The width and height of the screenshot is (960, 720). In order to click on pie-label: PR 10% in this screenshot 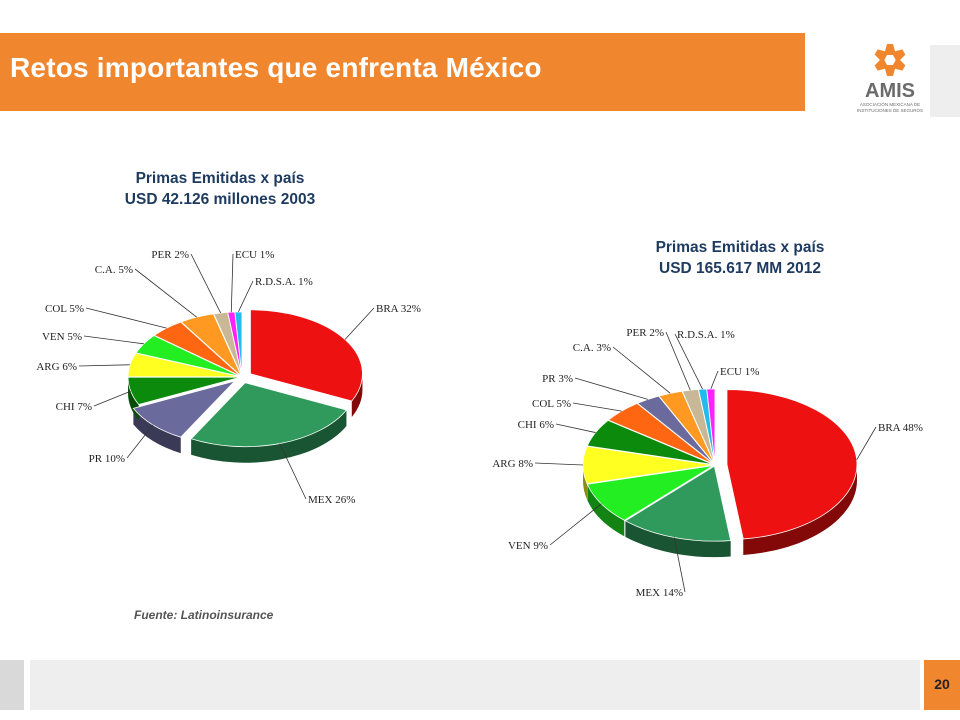, I will do `click(107, 459)`.